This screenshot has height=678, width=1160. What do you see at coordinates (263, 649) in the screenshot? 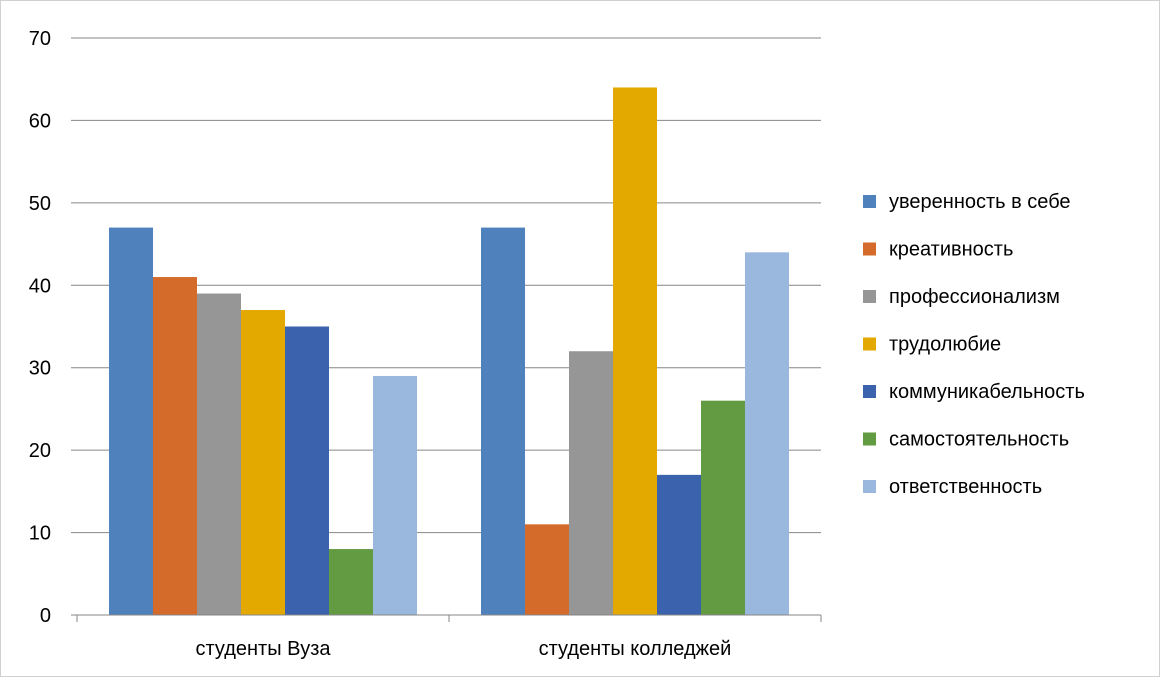
I see `category-label: студенты Вуза` at bounding box center [263, 649].